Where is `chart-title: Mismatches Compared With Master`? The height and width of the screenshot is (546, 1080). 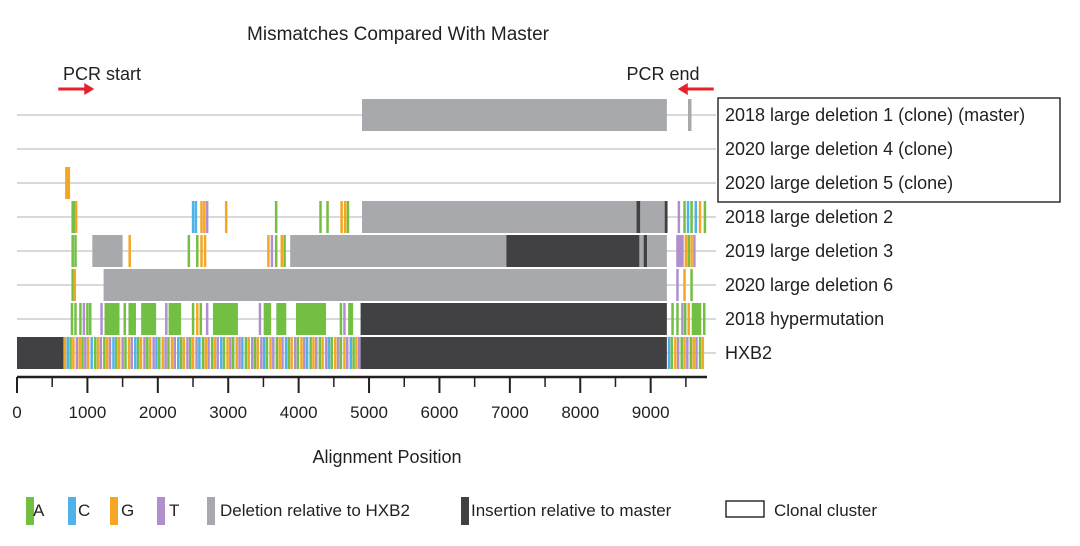 chart-title: Mismatches Compared With Master is located at coordinates (398, 34).